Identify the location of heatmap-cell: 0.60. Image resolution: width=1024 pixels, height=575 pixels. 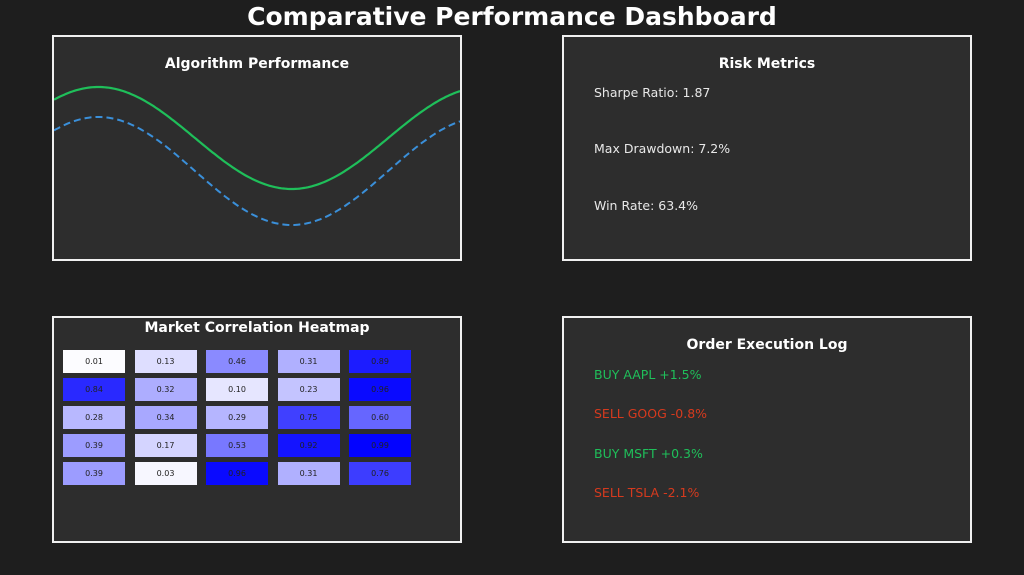
(380, 417).